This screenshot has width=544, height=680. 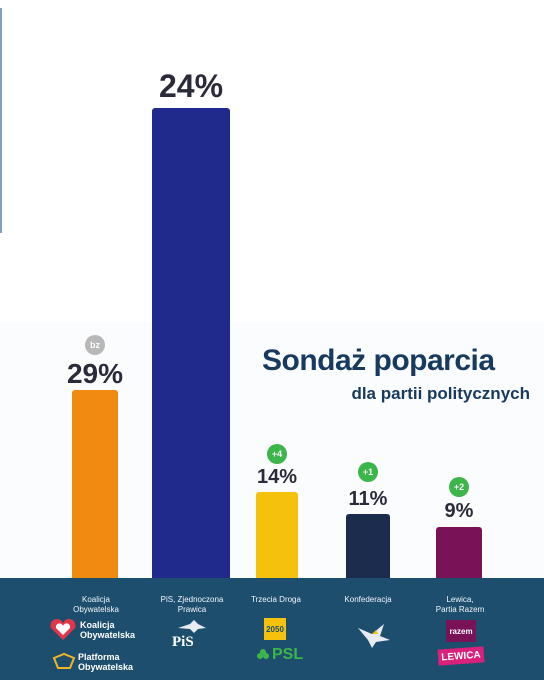 I want to click on party-label-konf: Konfederacja, so click(x=368, y=599).